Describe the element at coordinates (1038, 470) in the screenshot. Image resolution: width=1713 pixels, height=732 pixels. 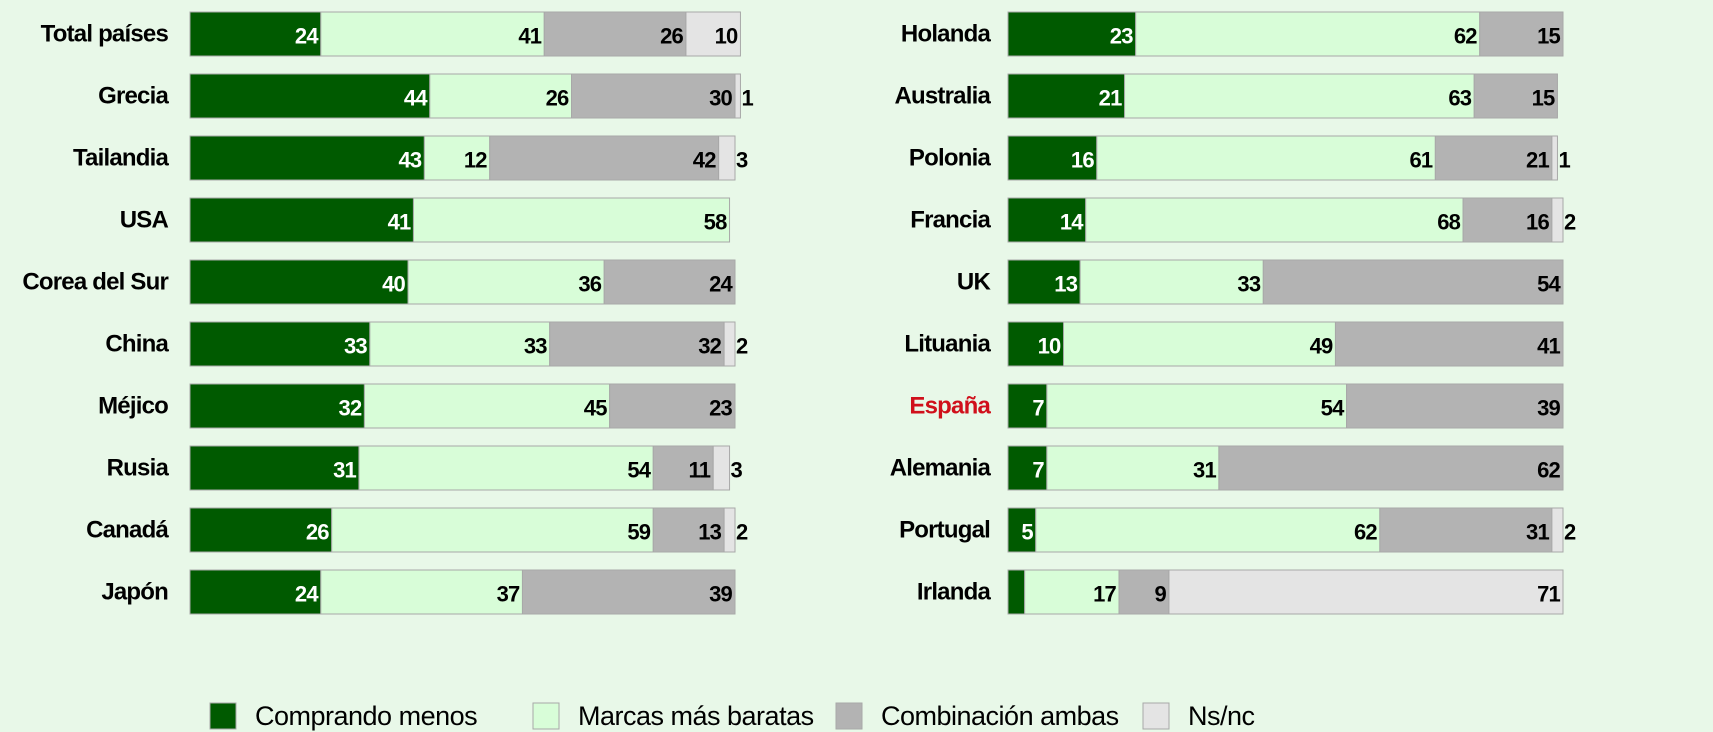
I see `value-label: 7` at that location.